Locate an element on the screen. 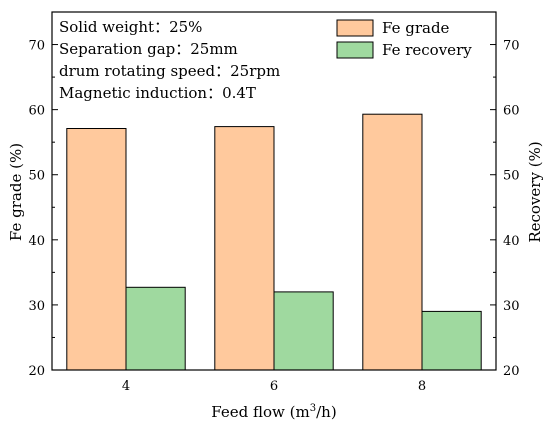  legend-label-fe-recovery: Fe recovery is located at coordinates (427, 50).